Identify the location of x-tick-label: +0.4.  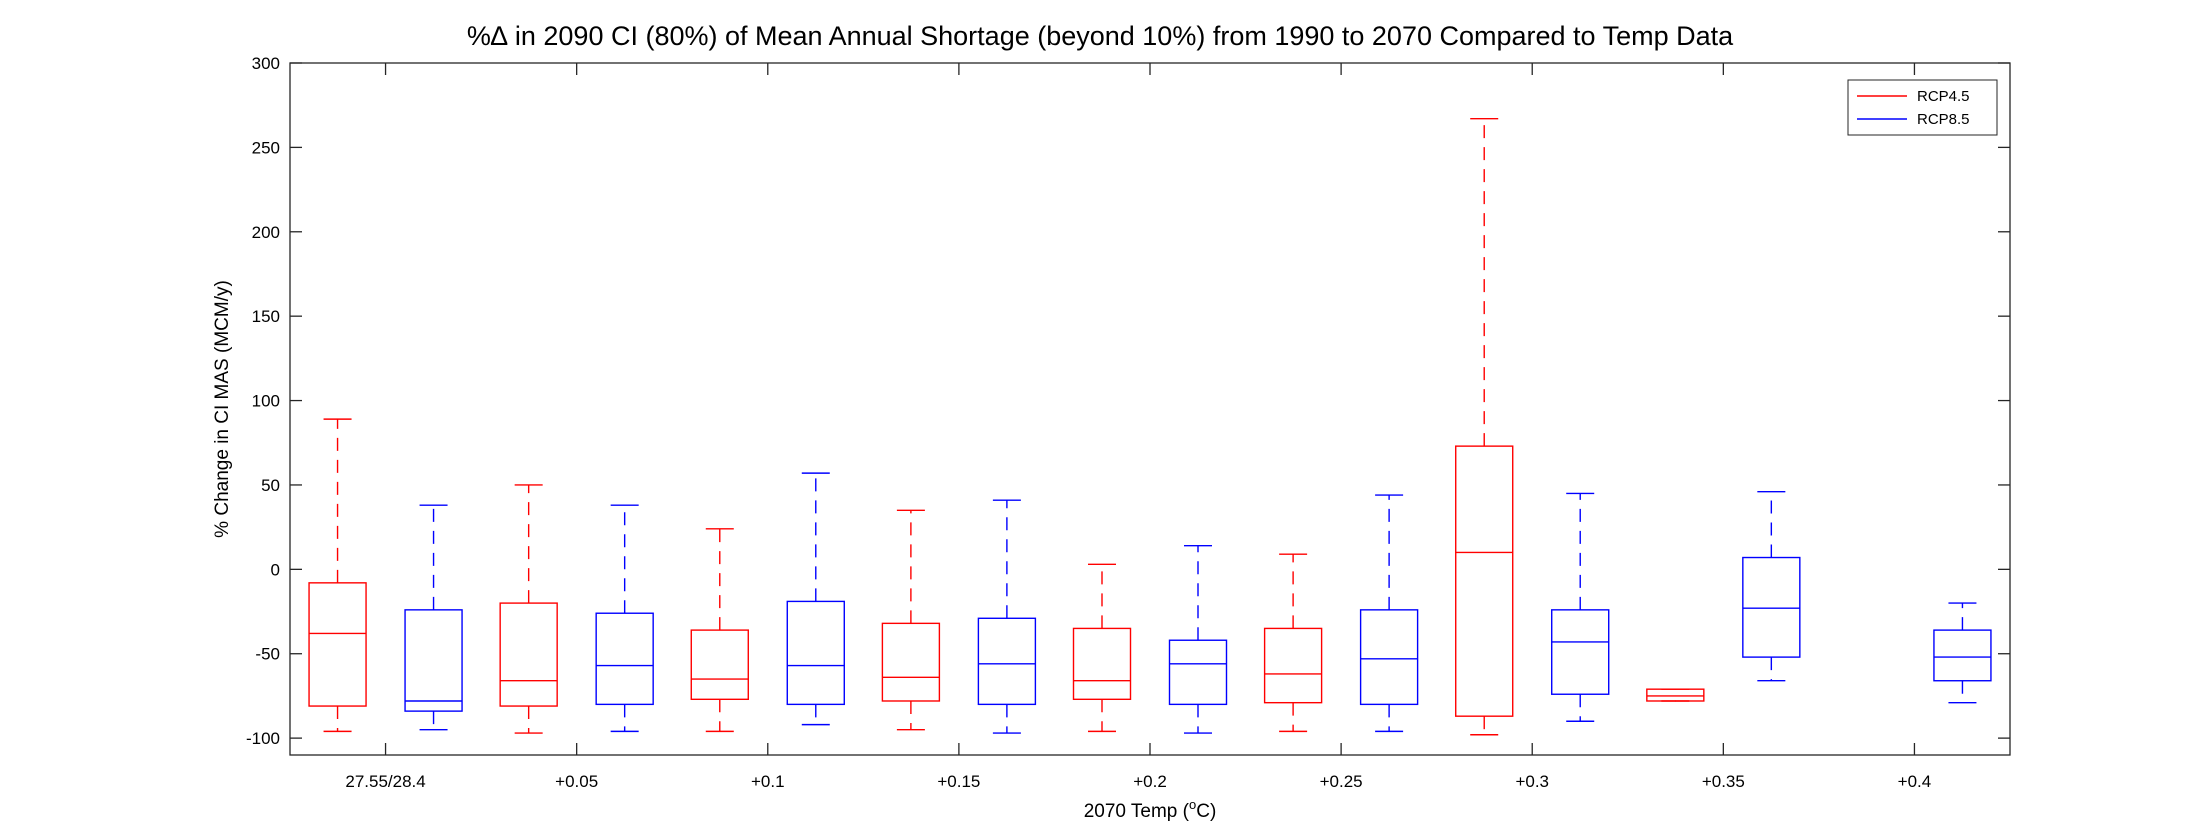
(1915, 781).